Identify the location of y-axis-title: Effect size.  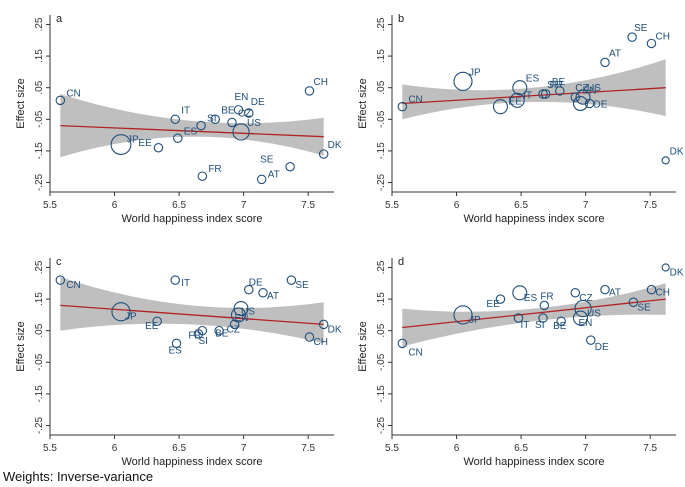
(21, 103).